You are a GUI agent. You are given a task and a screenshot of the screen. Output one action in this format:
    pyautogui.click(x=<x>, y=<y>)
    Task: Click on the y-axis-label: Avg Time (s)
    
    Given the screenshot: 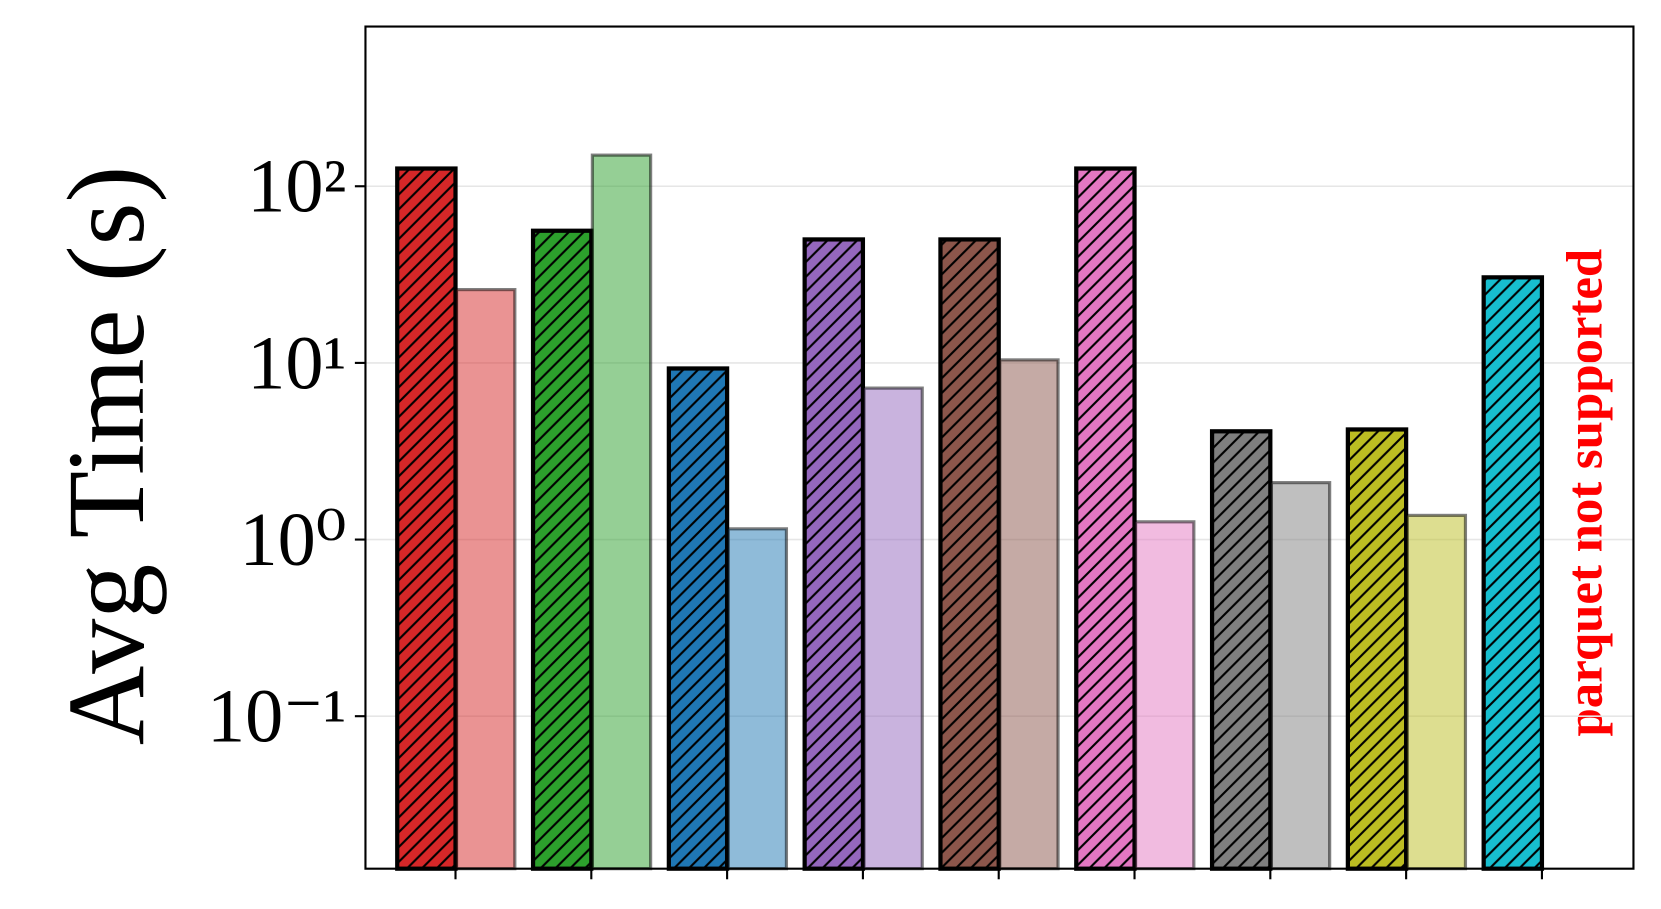 What is the action you would take?
    pyautogui.click(x=106, y=455)
    